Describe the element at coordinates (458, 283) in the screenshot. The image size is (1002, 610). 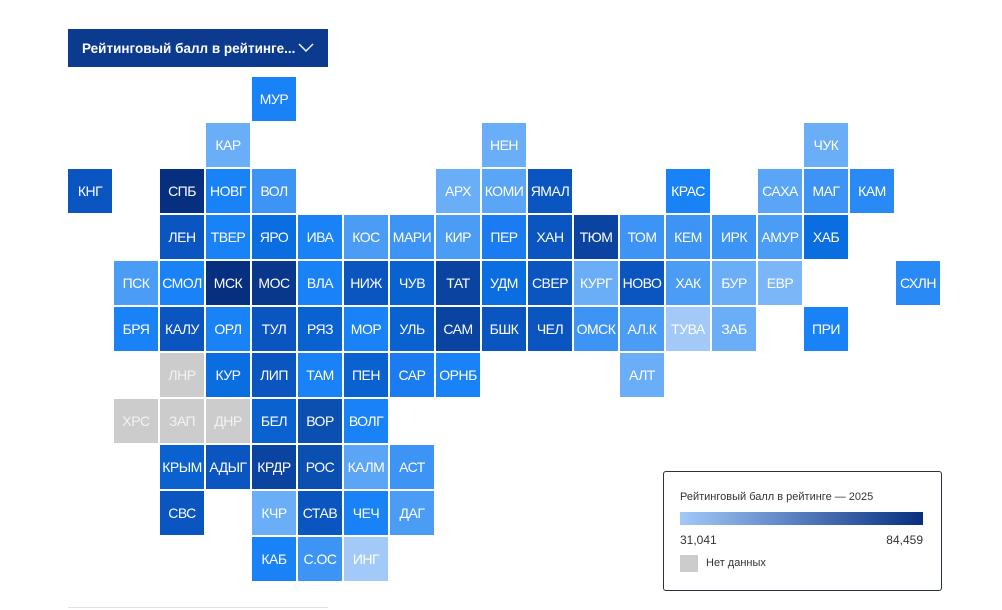
I see `region-tile: ТАТ` at that location.